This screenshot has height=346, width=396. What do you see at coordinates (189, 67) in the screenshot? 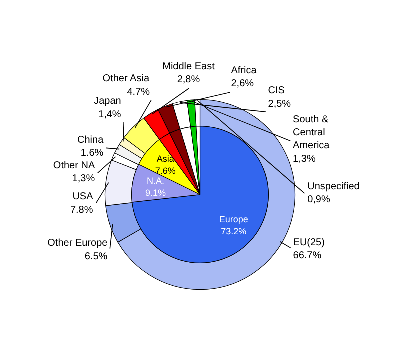
I see `slice-label: Middle East` at bounding box center [189, 67].